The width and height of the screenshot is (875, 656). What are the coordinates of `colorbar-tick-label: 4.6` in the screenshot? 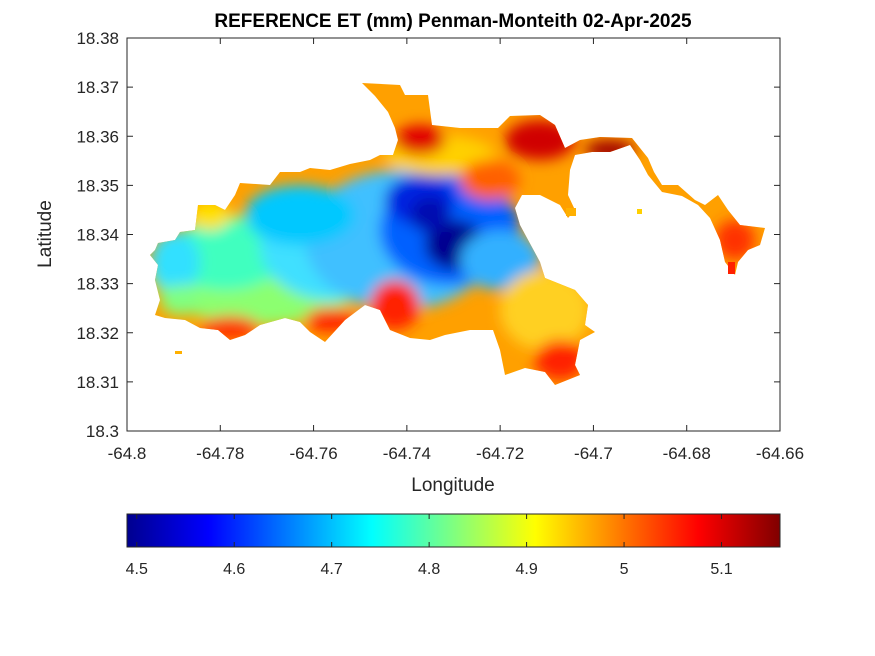 It's located at (234, 569).